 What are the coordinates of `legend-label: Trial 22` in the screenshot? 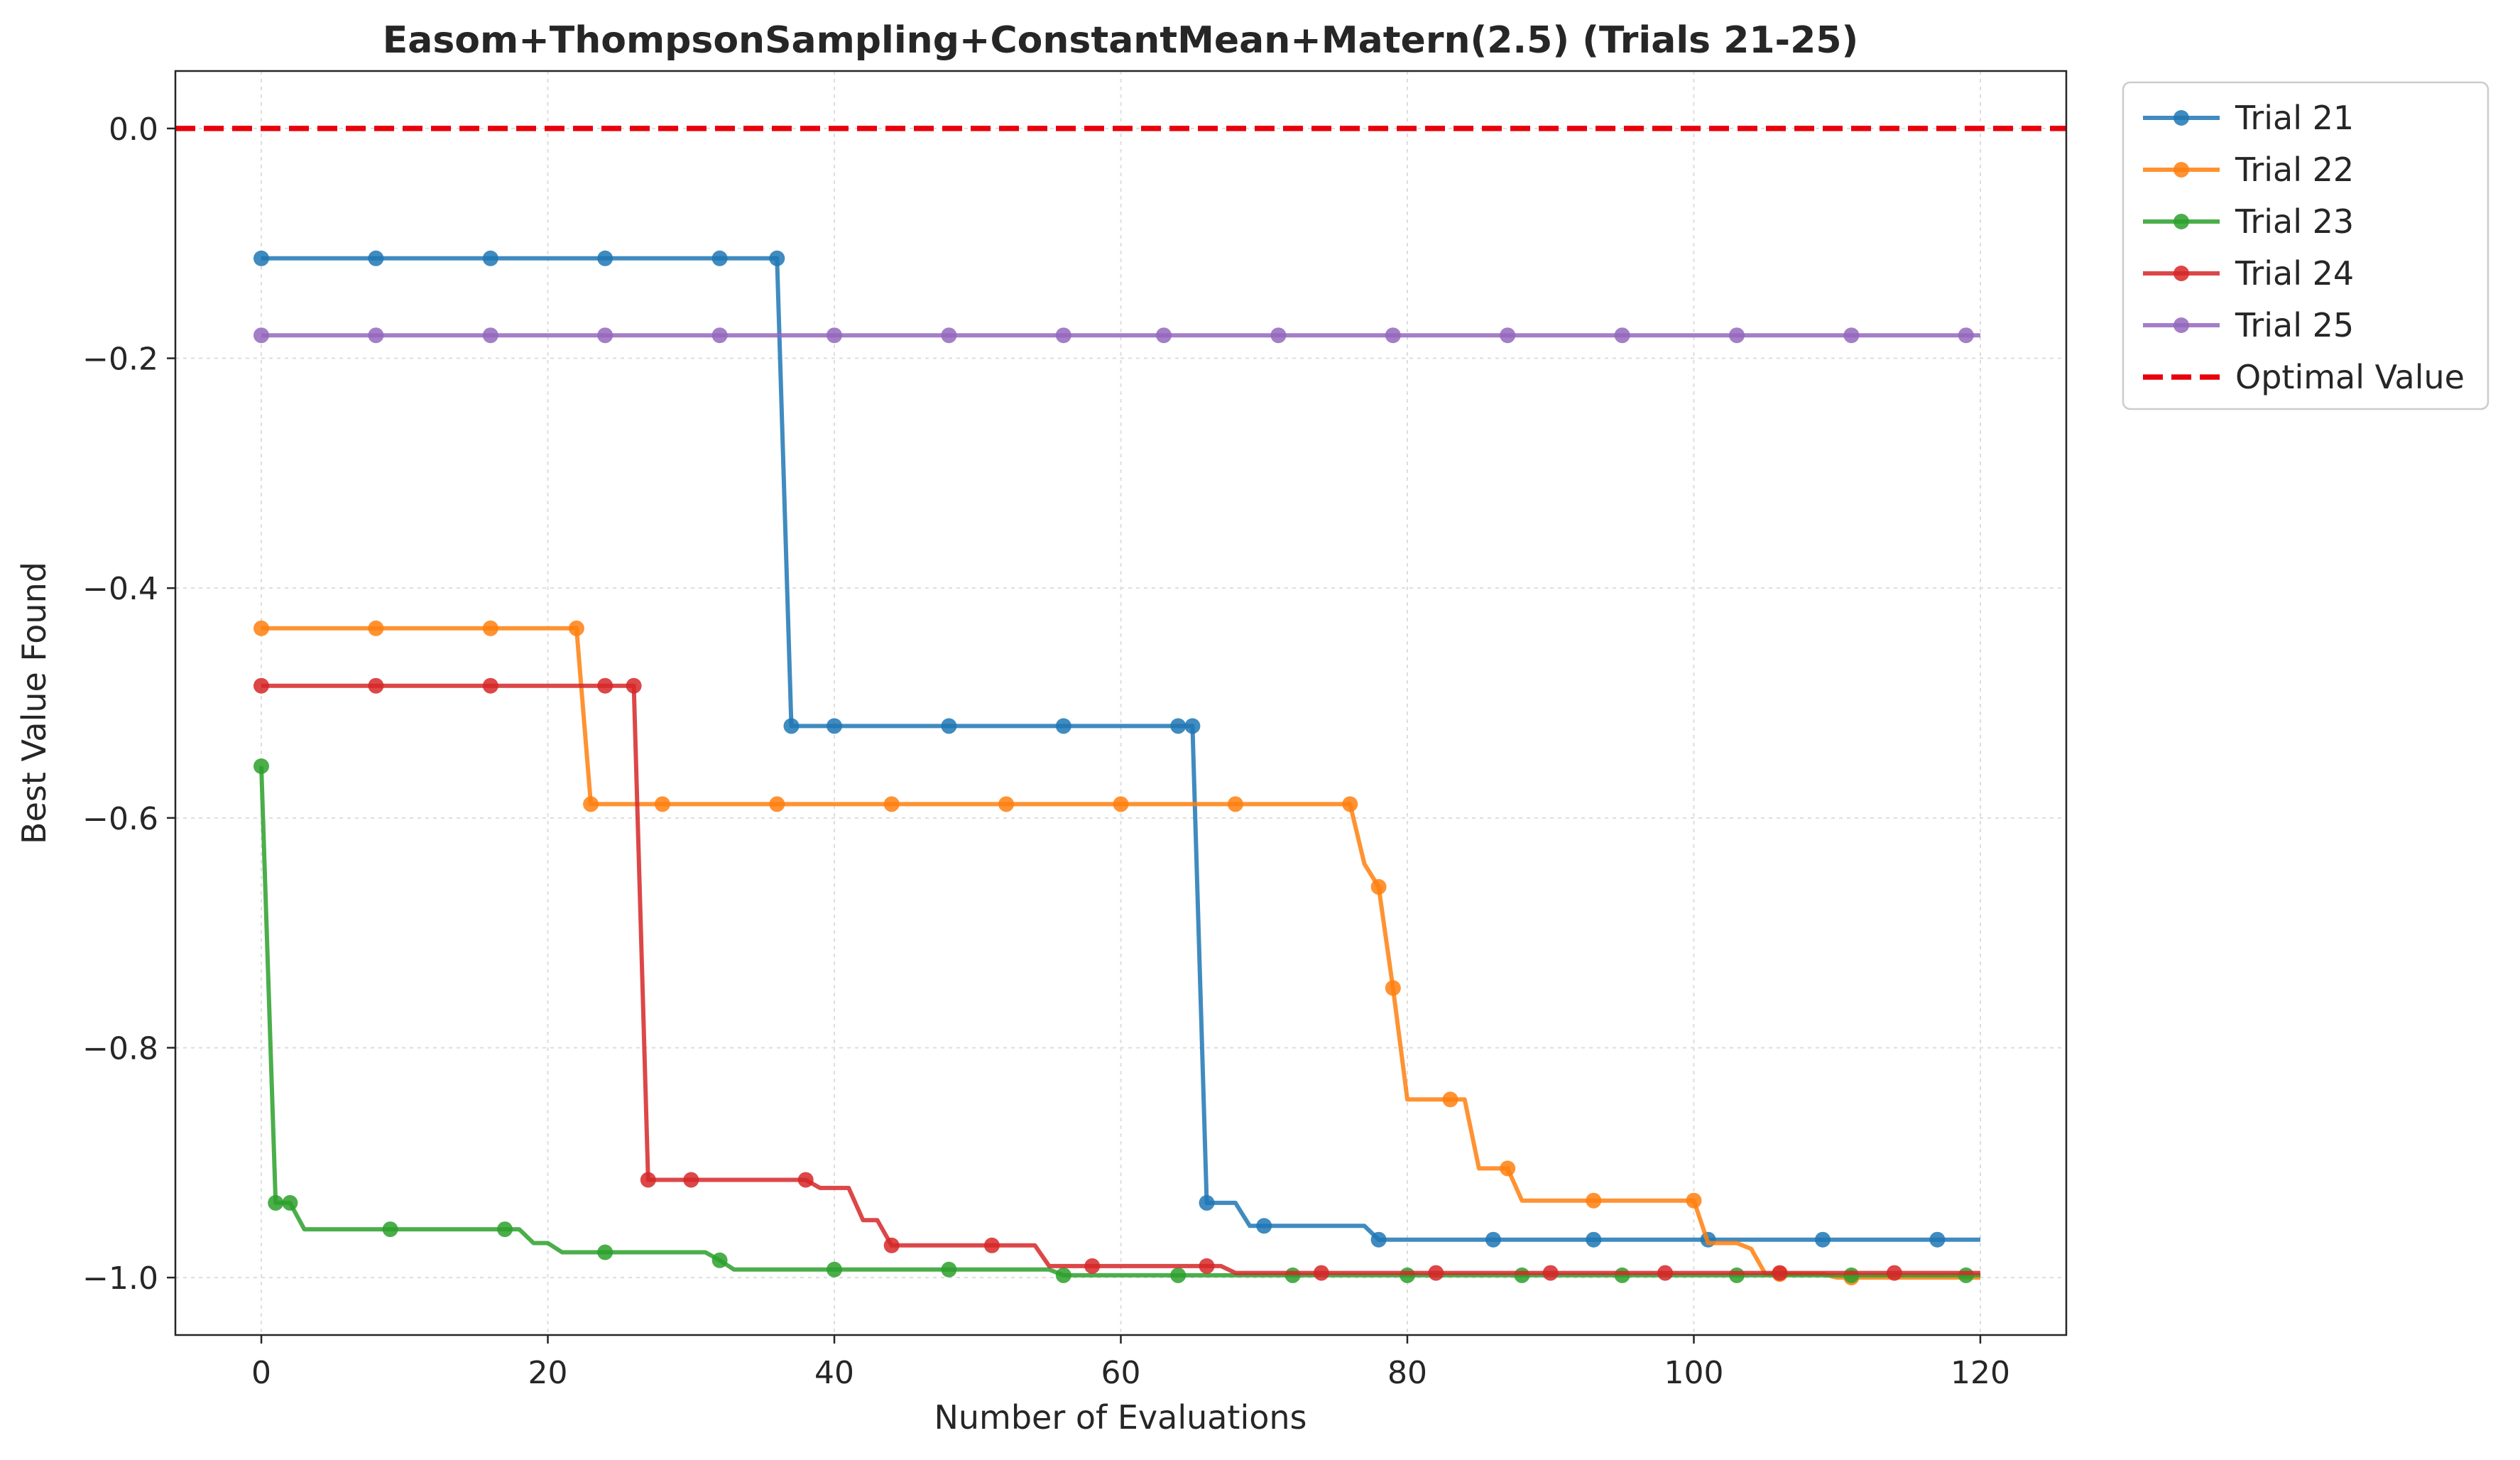 It's located at (2294, 170).